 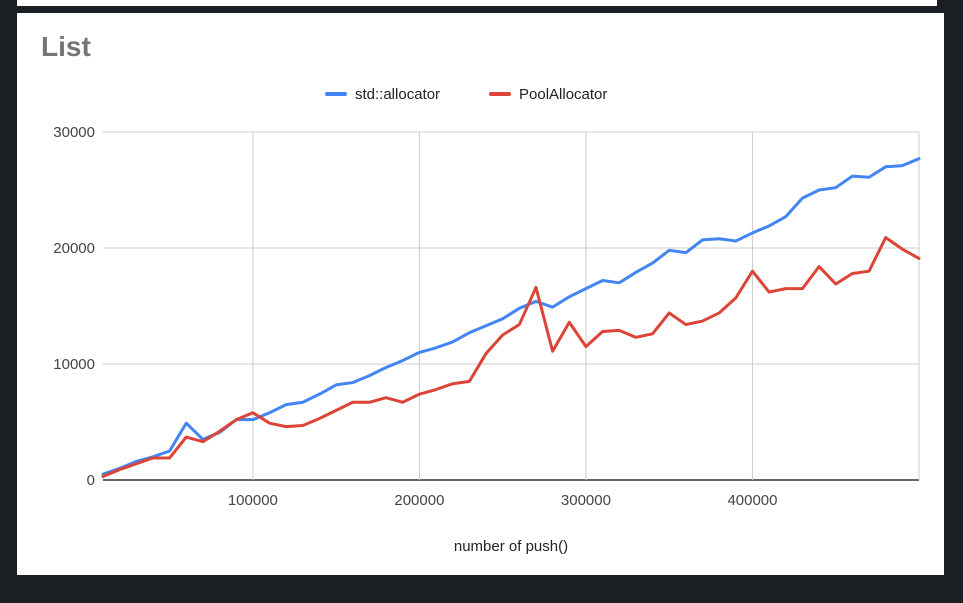 I want to click on legend-std-allocator-label: std::allocator, so click(x=397, y=94).